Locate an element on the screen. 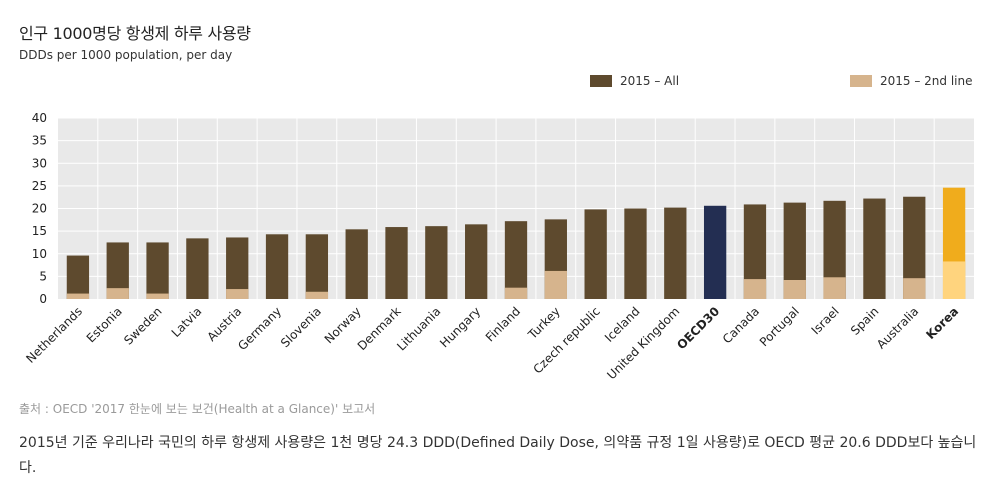 The image size is (1005, 491). legend-item-second: 2015 – 2nd line is located at coordinates (911, 81).